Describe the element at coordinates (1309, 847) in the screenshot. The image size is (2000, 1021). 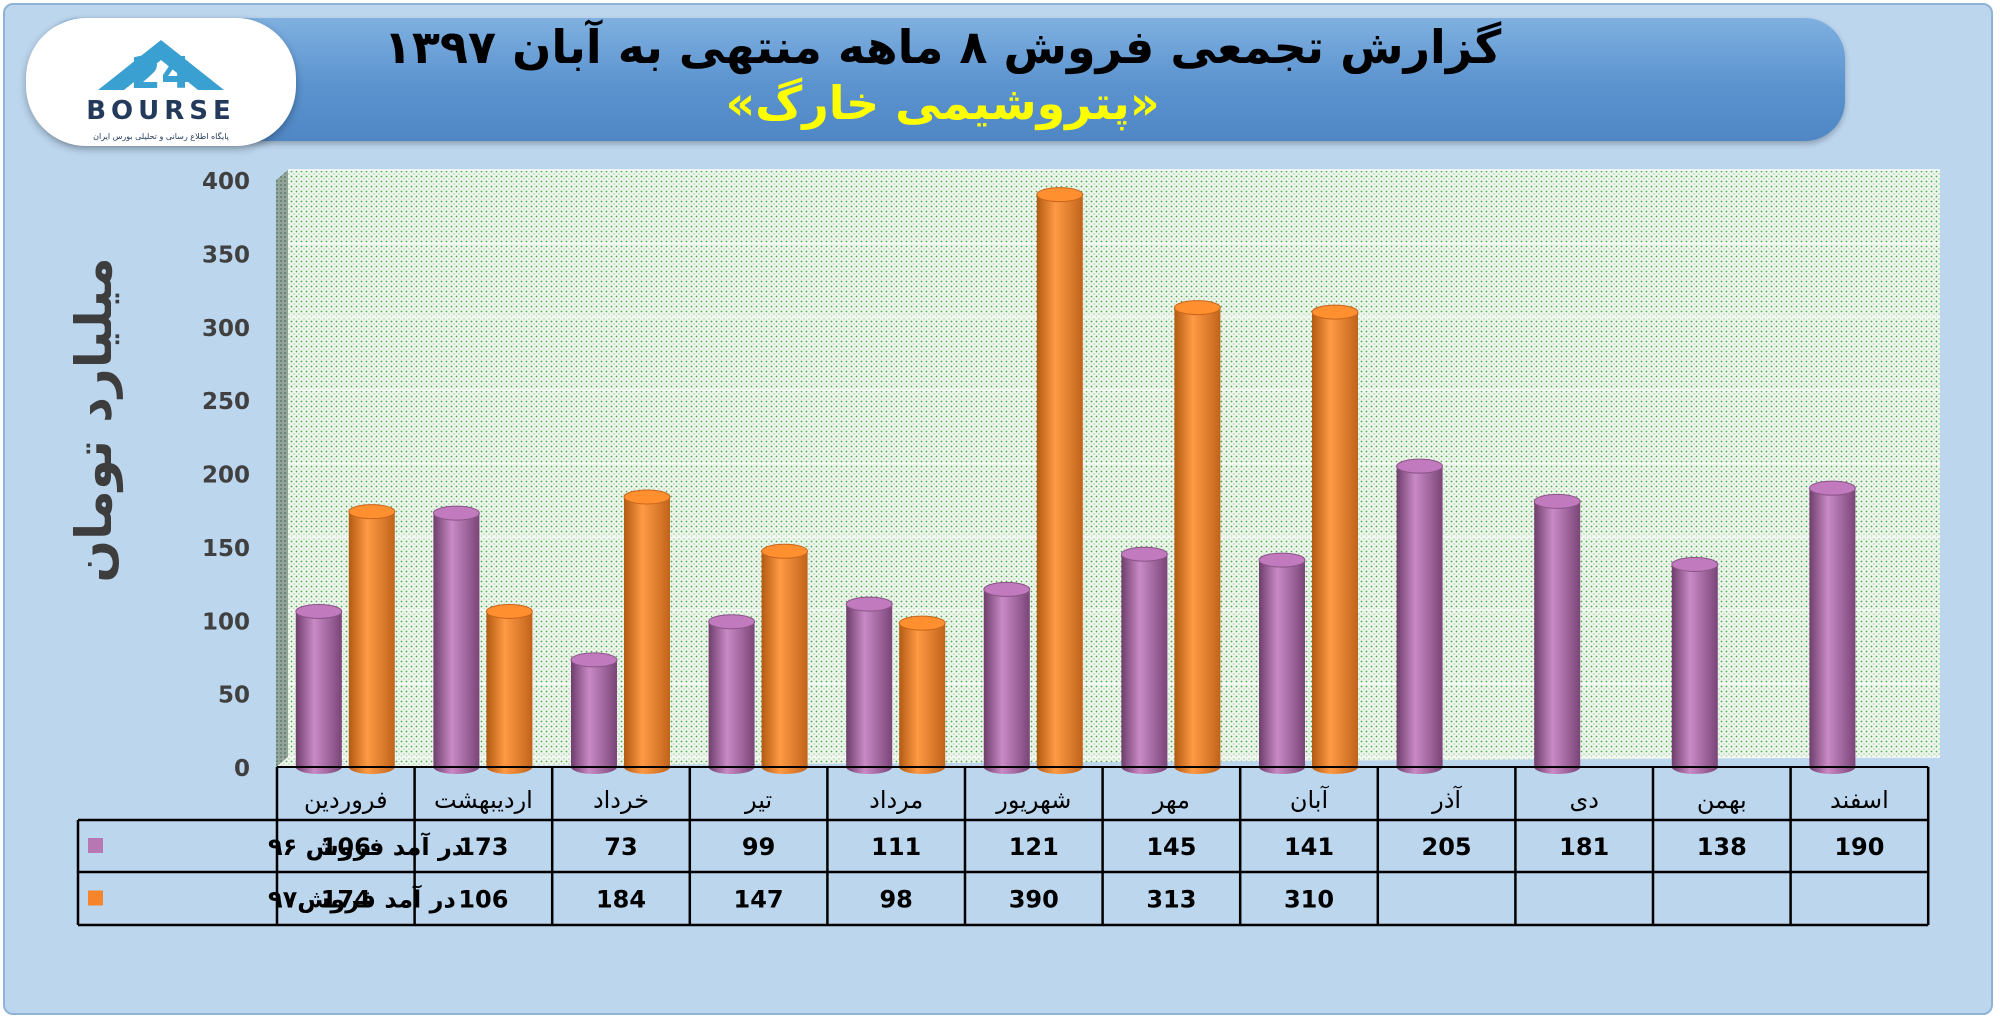
I see `data-label: 141` at that location.